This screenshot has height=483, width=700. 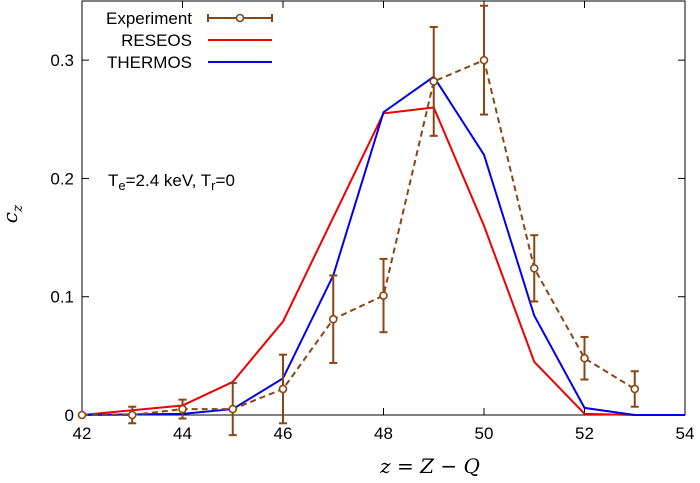 I want to click on y-tick-label: 0.2, so click(x=62, y=178).